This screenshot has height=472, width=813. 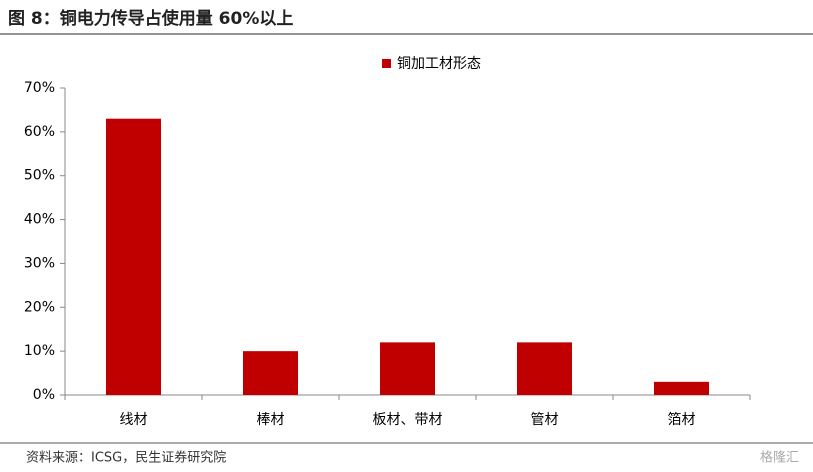 I want to click on x-tick-label: 线材, so click(x=134, y=420).